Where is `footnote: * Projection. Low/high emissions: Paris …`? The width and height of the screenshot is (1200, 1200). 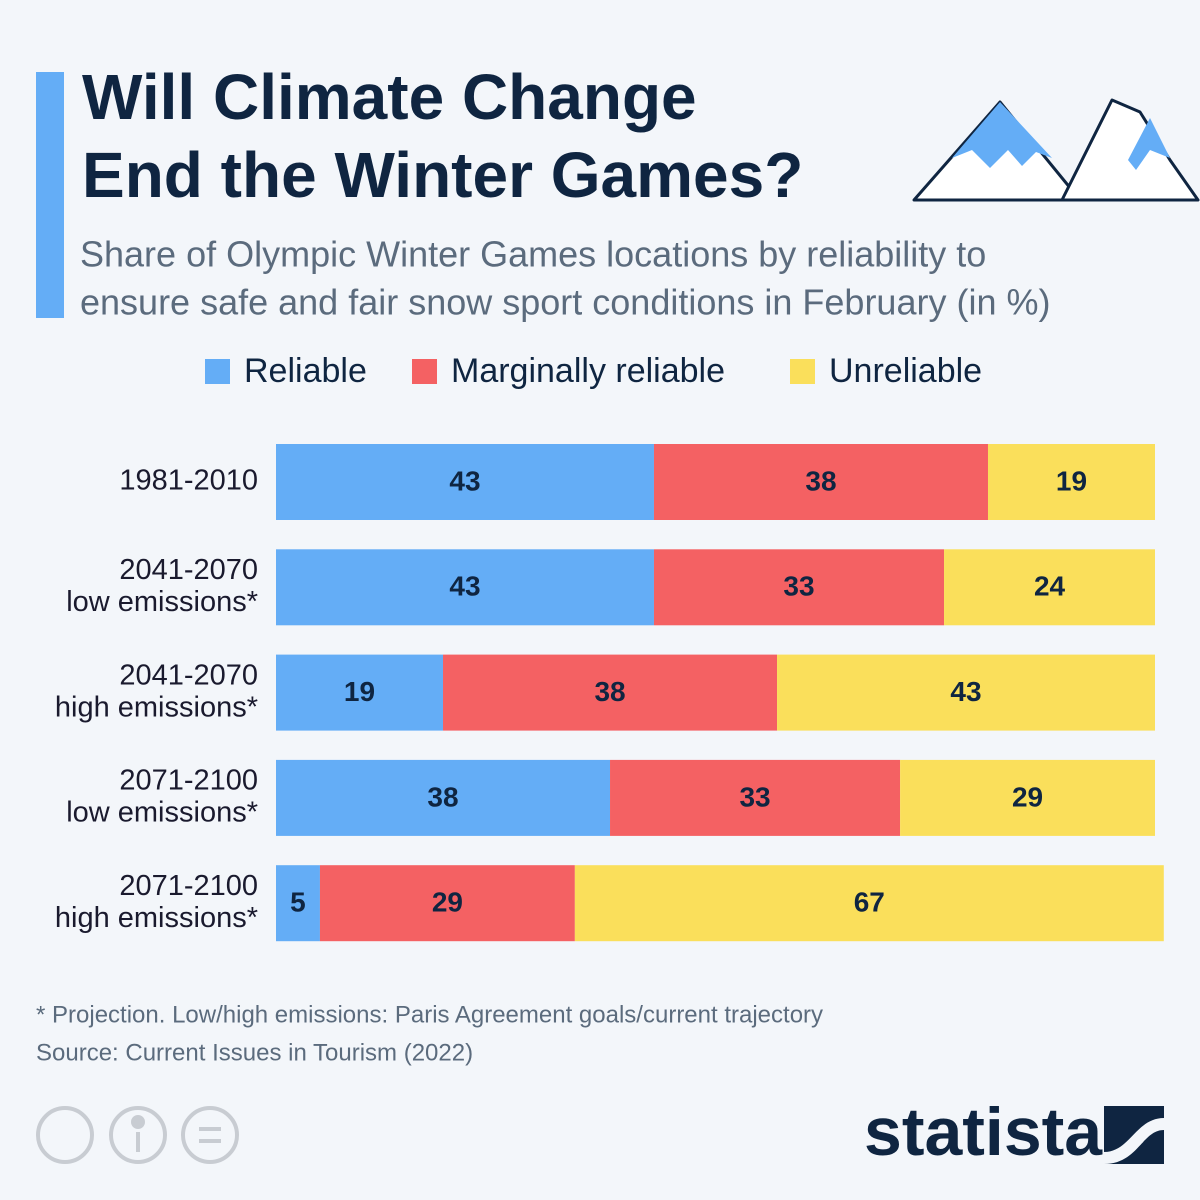 footnote: * Projection. Low/high emissions: Paris … is located at coordinates (429, 1014).